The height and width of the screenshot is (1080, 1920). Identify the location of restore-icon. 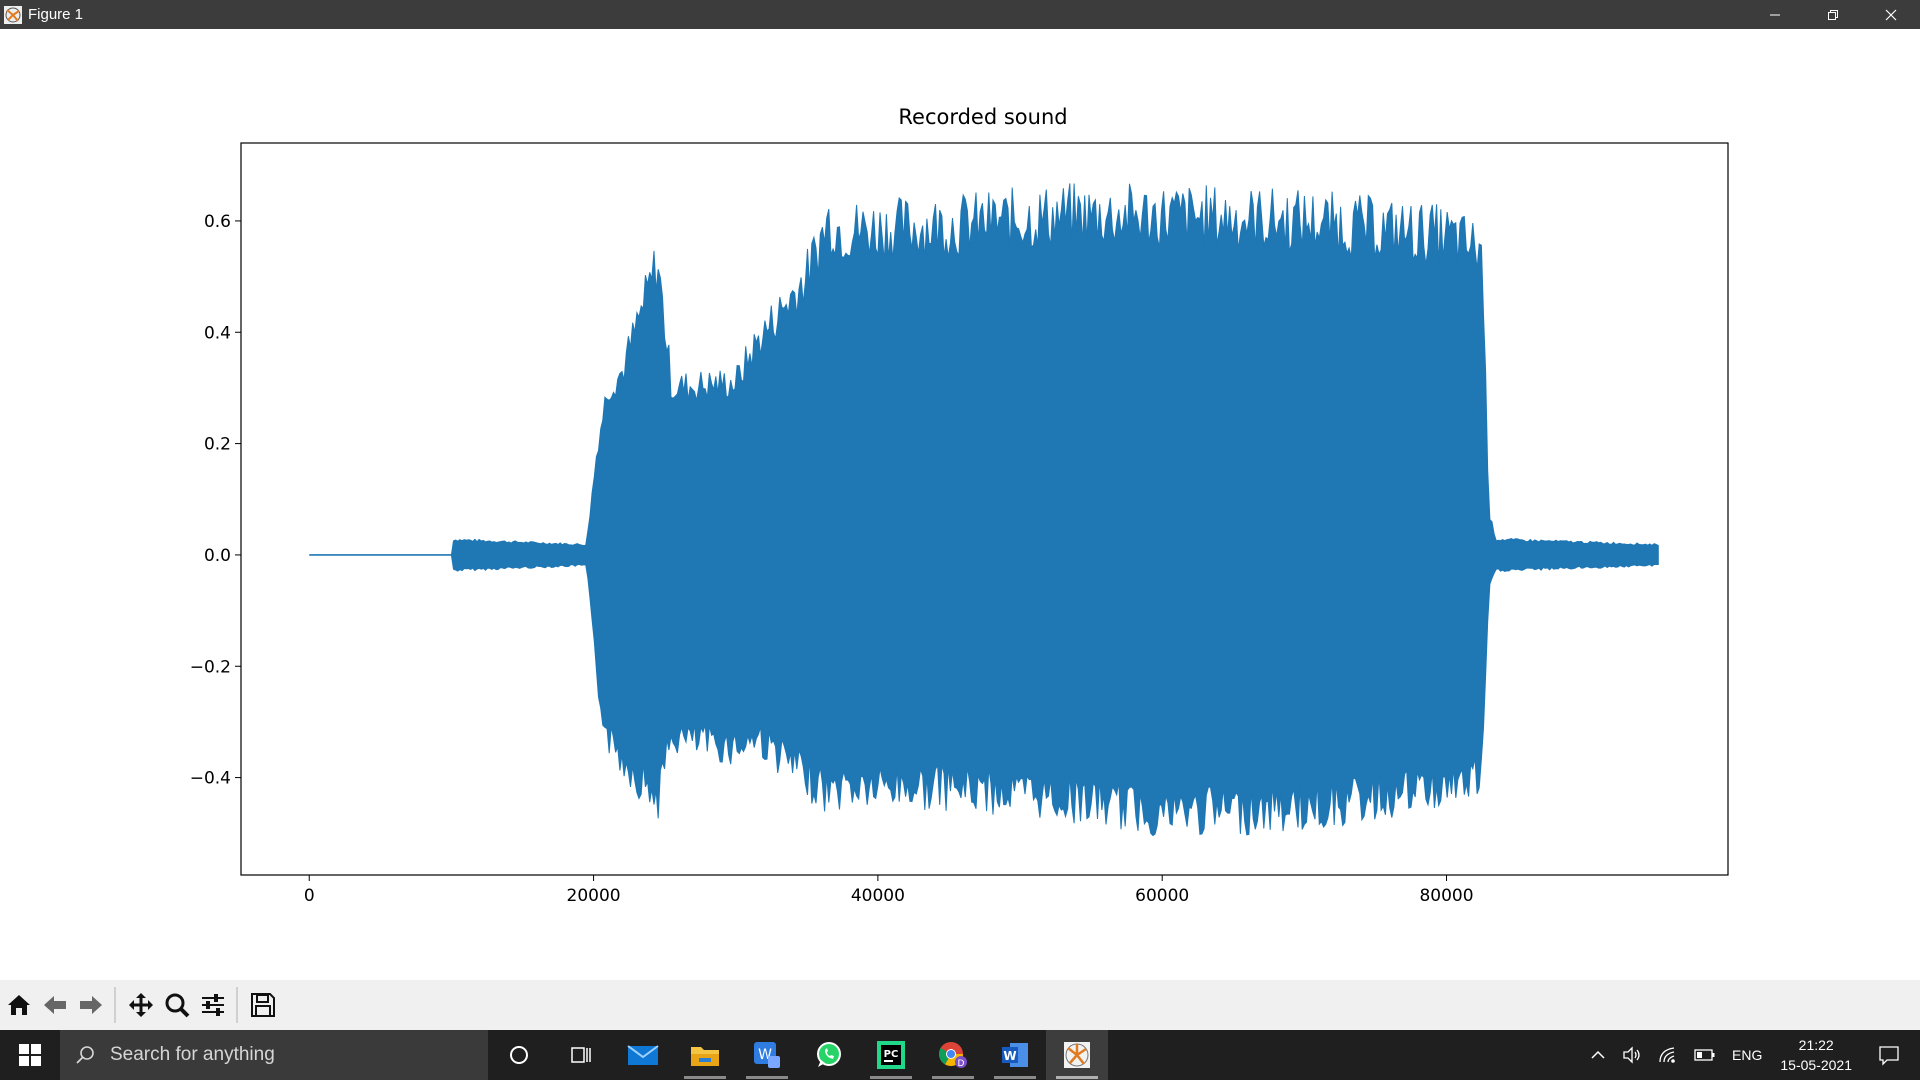
(1833, 14).